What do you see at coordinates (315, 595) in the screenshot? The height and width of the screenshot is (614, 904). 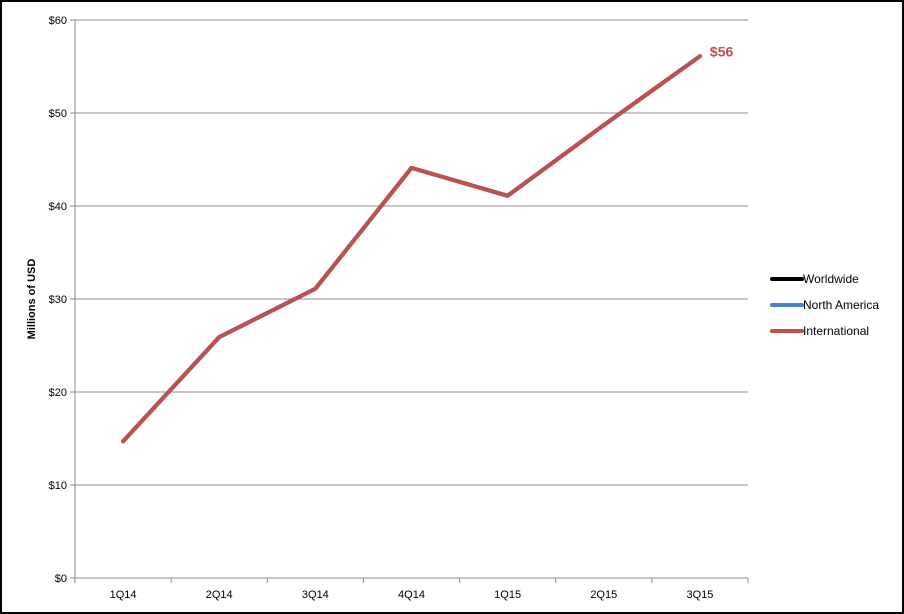 I see `x-tick-label: 3Q14` at bounding box center [315, 595].